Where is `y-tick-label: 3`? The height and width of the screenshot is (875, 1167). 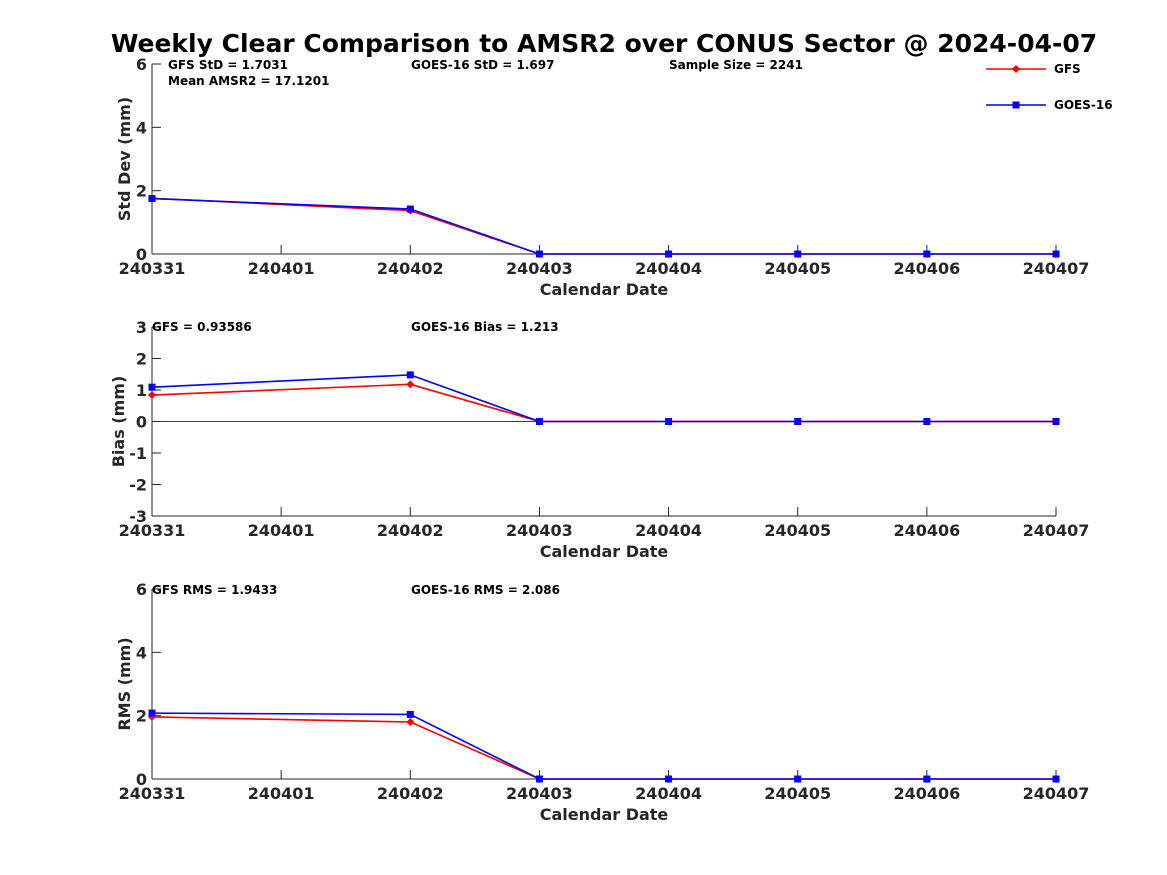 y-tick-label: 3 is located at coordinates (141, 327).